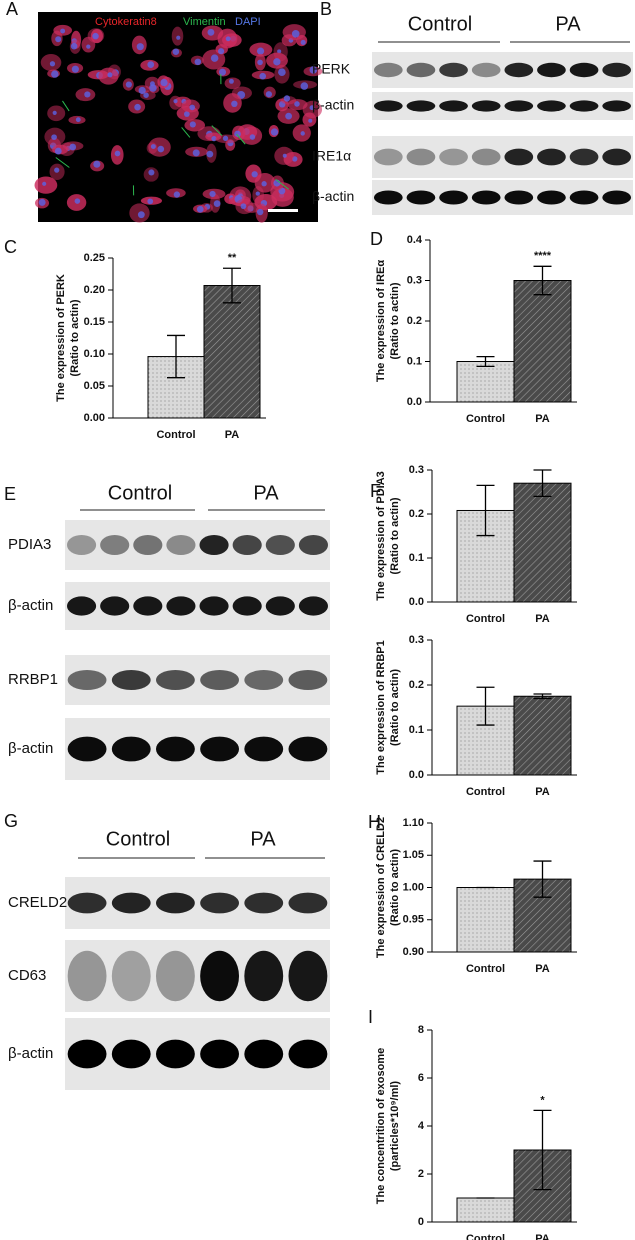 The width and height of the screenshot is (635, 1240). Describe the element at coordinates (421, 1174) in the screenshot. I see `y-tick-label: 2` at that location.